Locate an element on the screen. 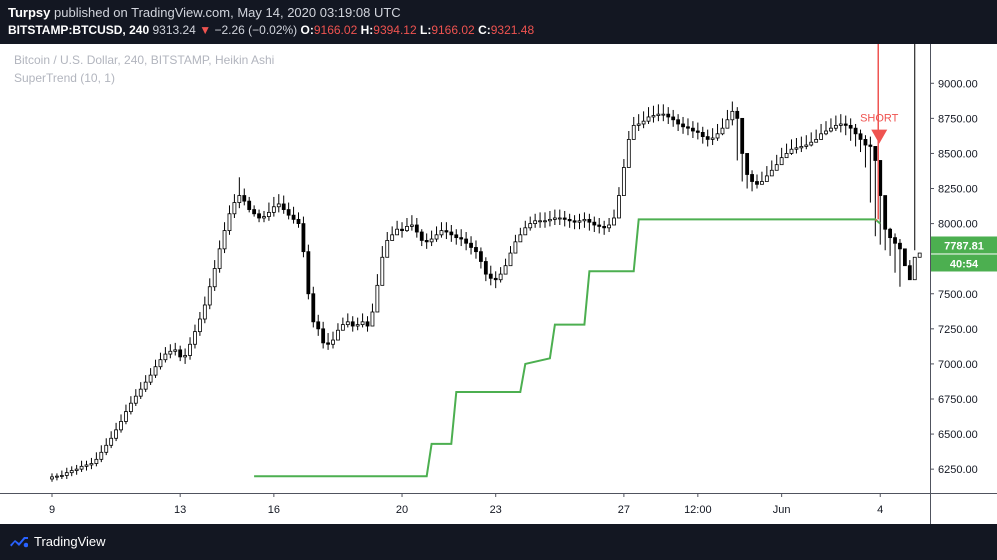 This screenshot has width=997, height=560. price-axis-panel is located at coordinates (963, 284).